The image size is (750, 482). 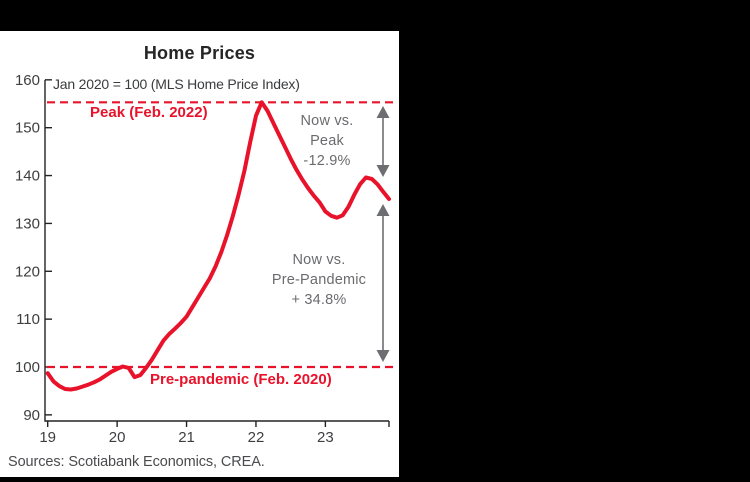 What do you see at coordinates (327, 161) in the screenshot?
I see `now-vs-peak-line3: -12.9%` at bounding box center [327, 161].